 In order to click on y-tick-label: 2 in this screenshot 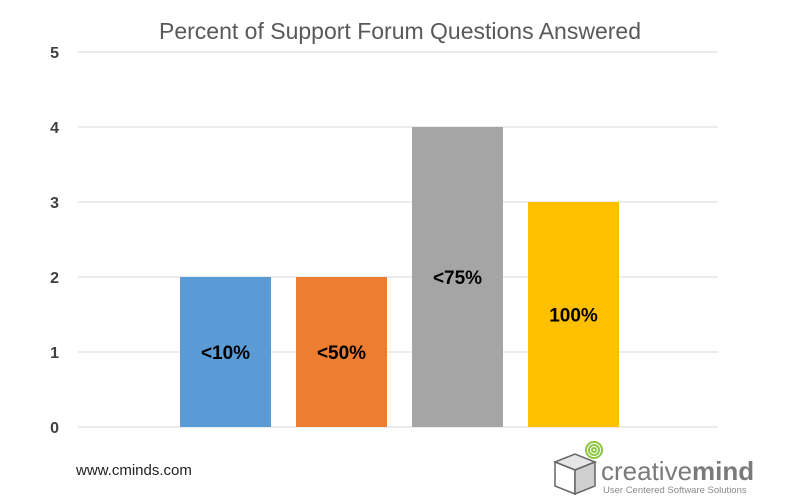, I will do `click(54, 278)`.